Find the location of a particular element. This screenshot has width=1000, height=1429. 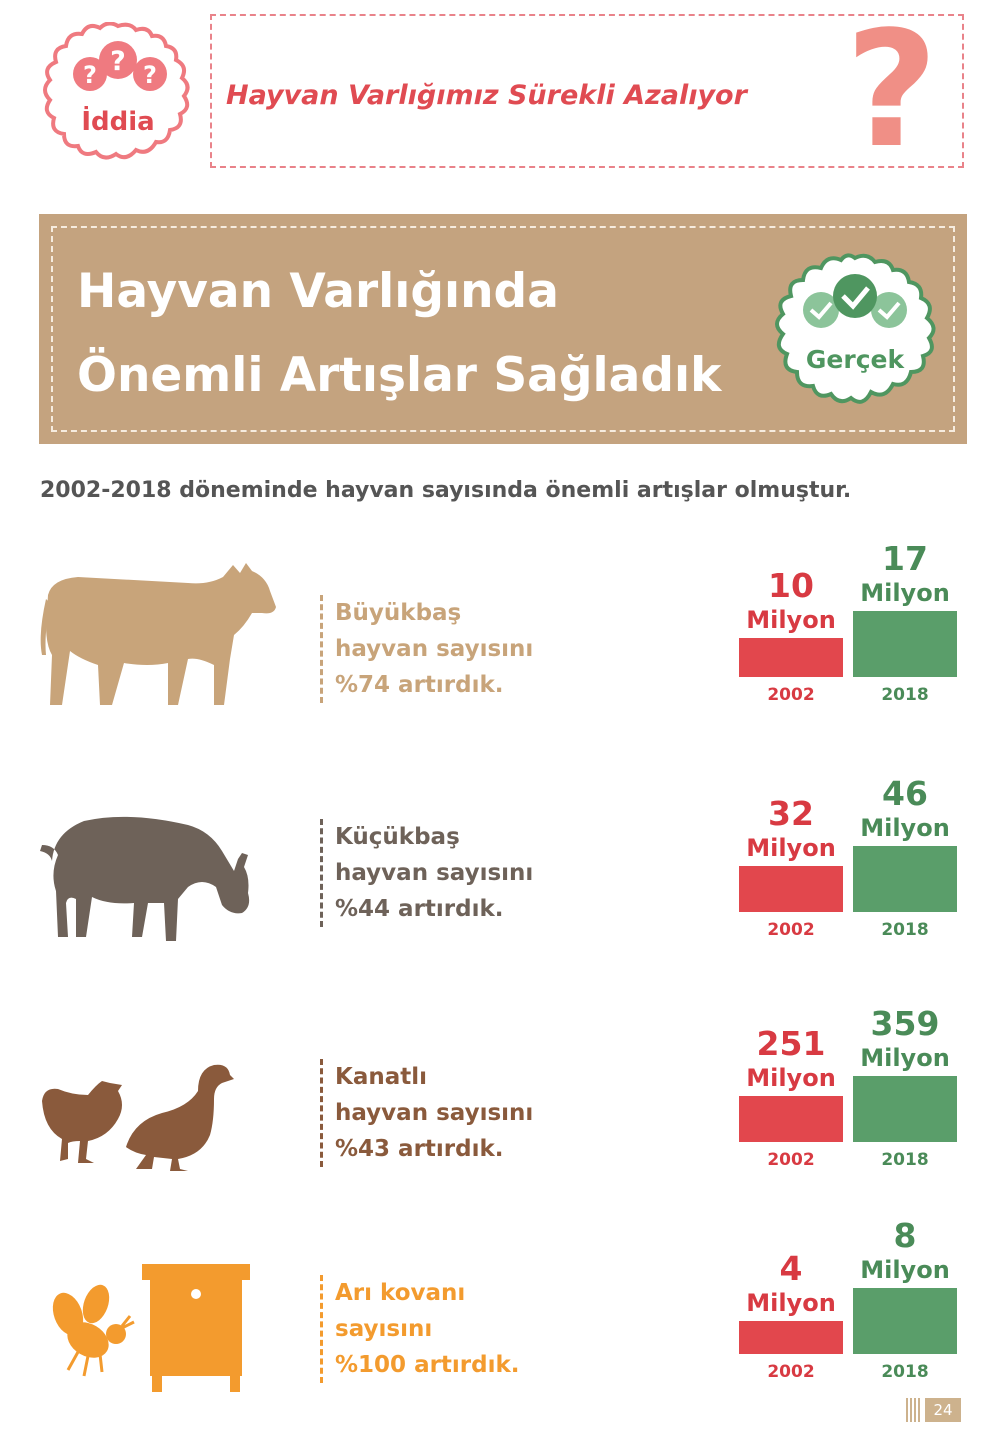

value-label-2018: 17 Milyon is located at coordinates (905, 573).